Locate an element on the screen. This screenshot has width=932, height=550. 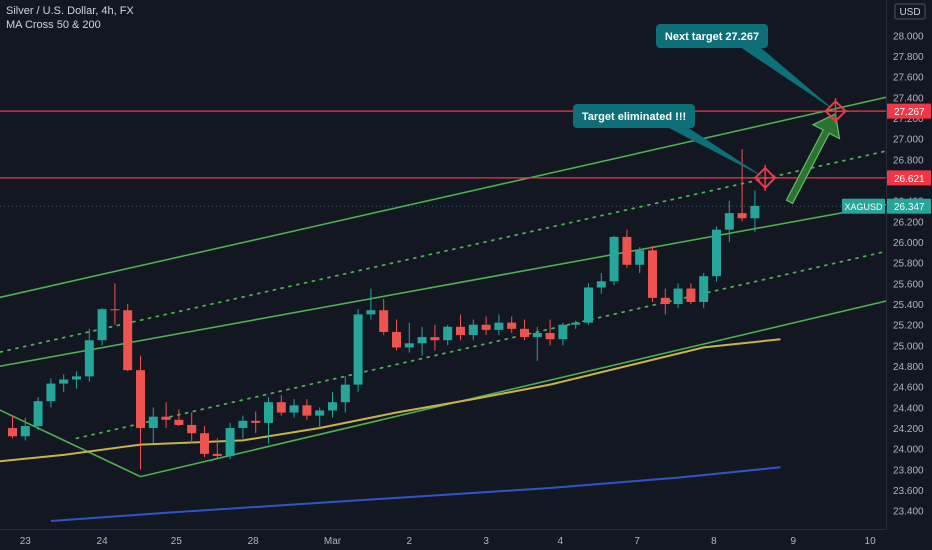
time-axis: 23 24 25 28 Mar 2 3 4 7 8 9 10 is located at coordinates (443, 539).